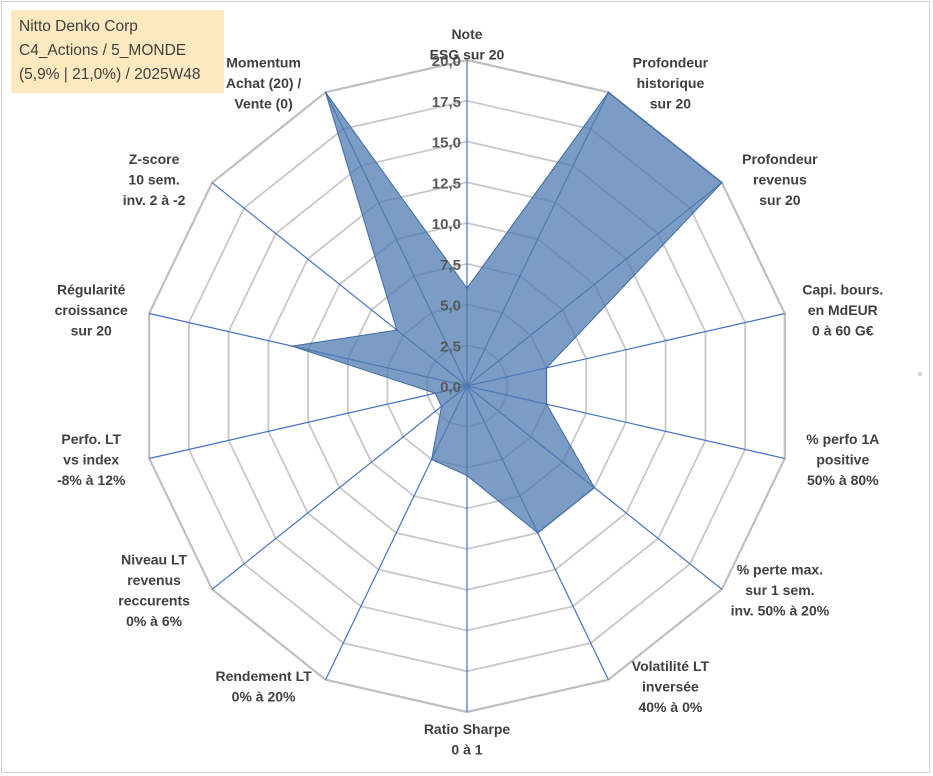 The image size is (933, 776). I want to click on category-label: % perfo 1A positive 50% à 80%, so click(842, 459).